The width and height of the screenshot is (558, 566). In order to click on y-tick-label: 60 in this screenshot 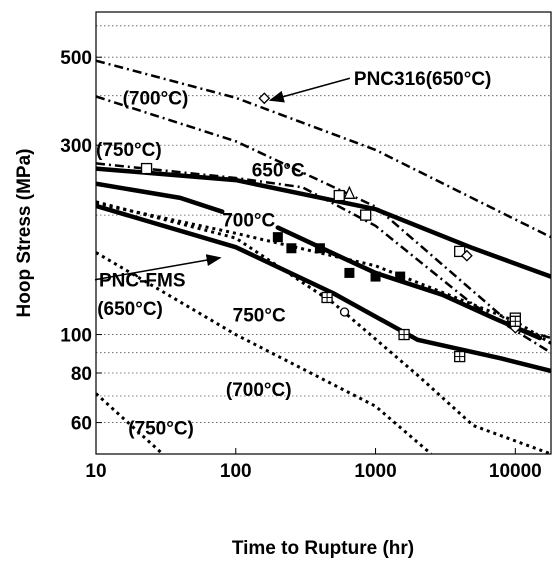, I will do `click(81, 424)`.